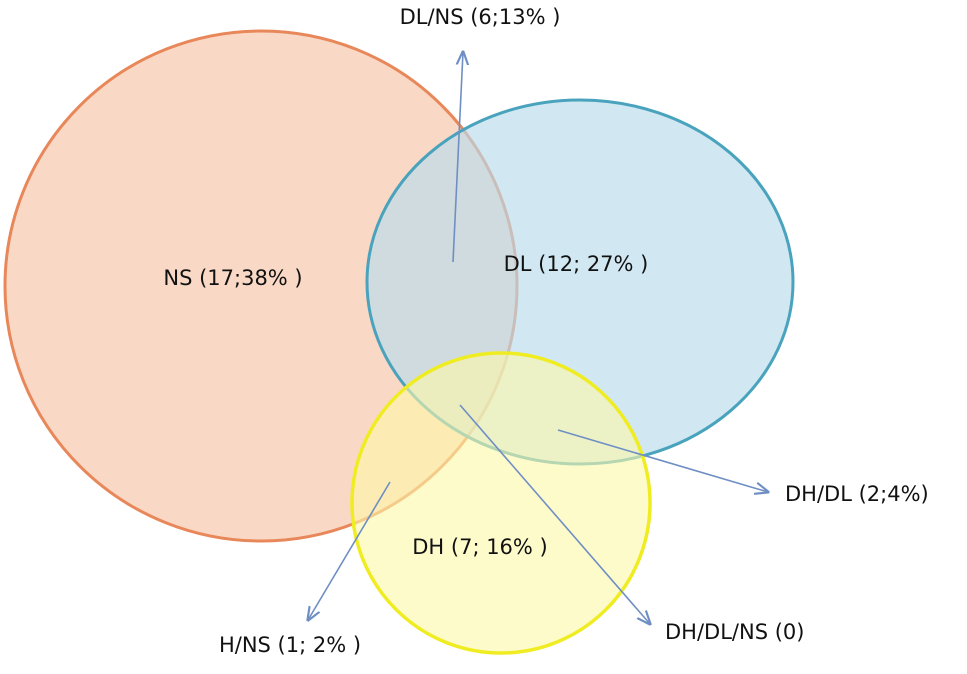  I want to click on region-label: H/NS (1; 2% ), so click(290, 645).